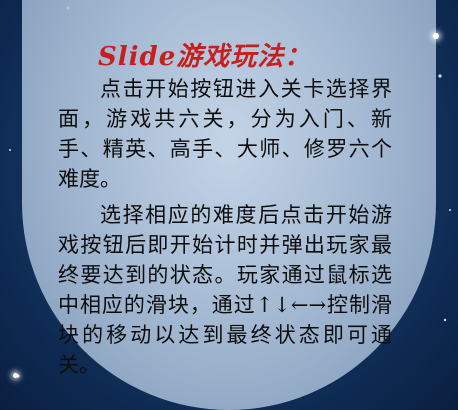 The height and width of the screenshot is (410, 458). I want to click on sparkle-top-right, so click(436, 36).